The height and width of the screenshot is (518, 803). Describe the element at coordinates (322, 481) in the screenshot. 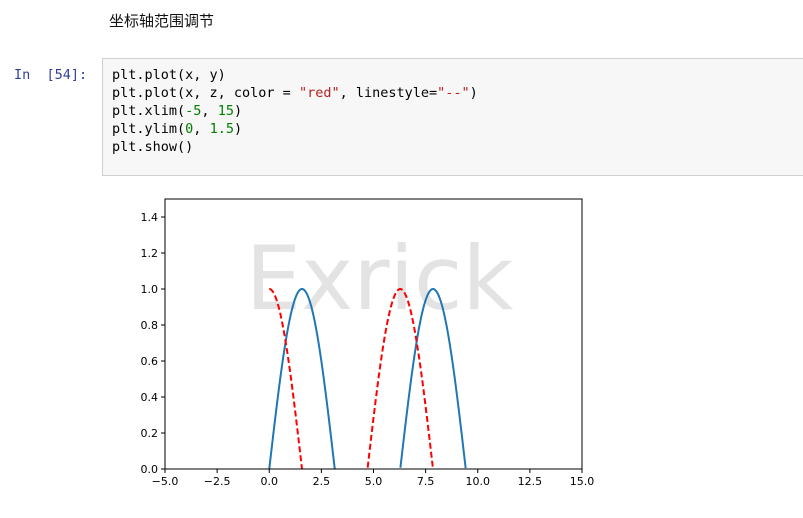

I see `x-tick-label: 2.5` at that location.